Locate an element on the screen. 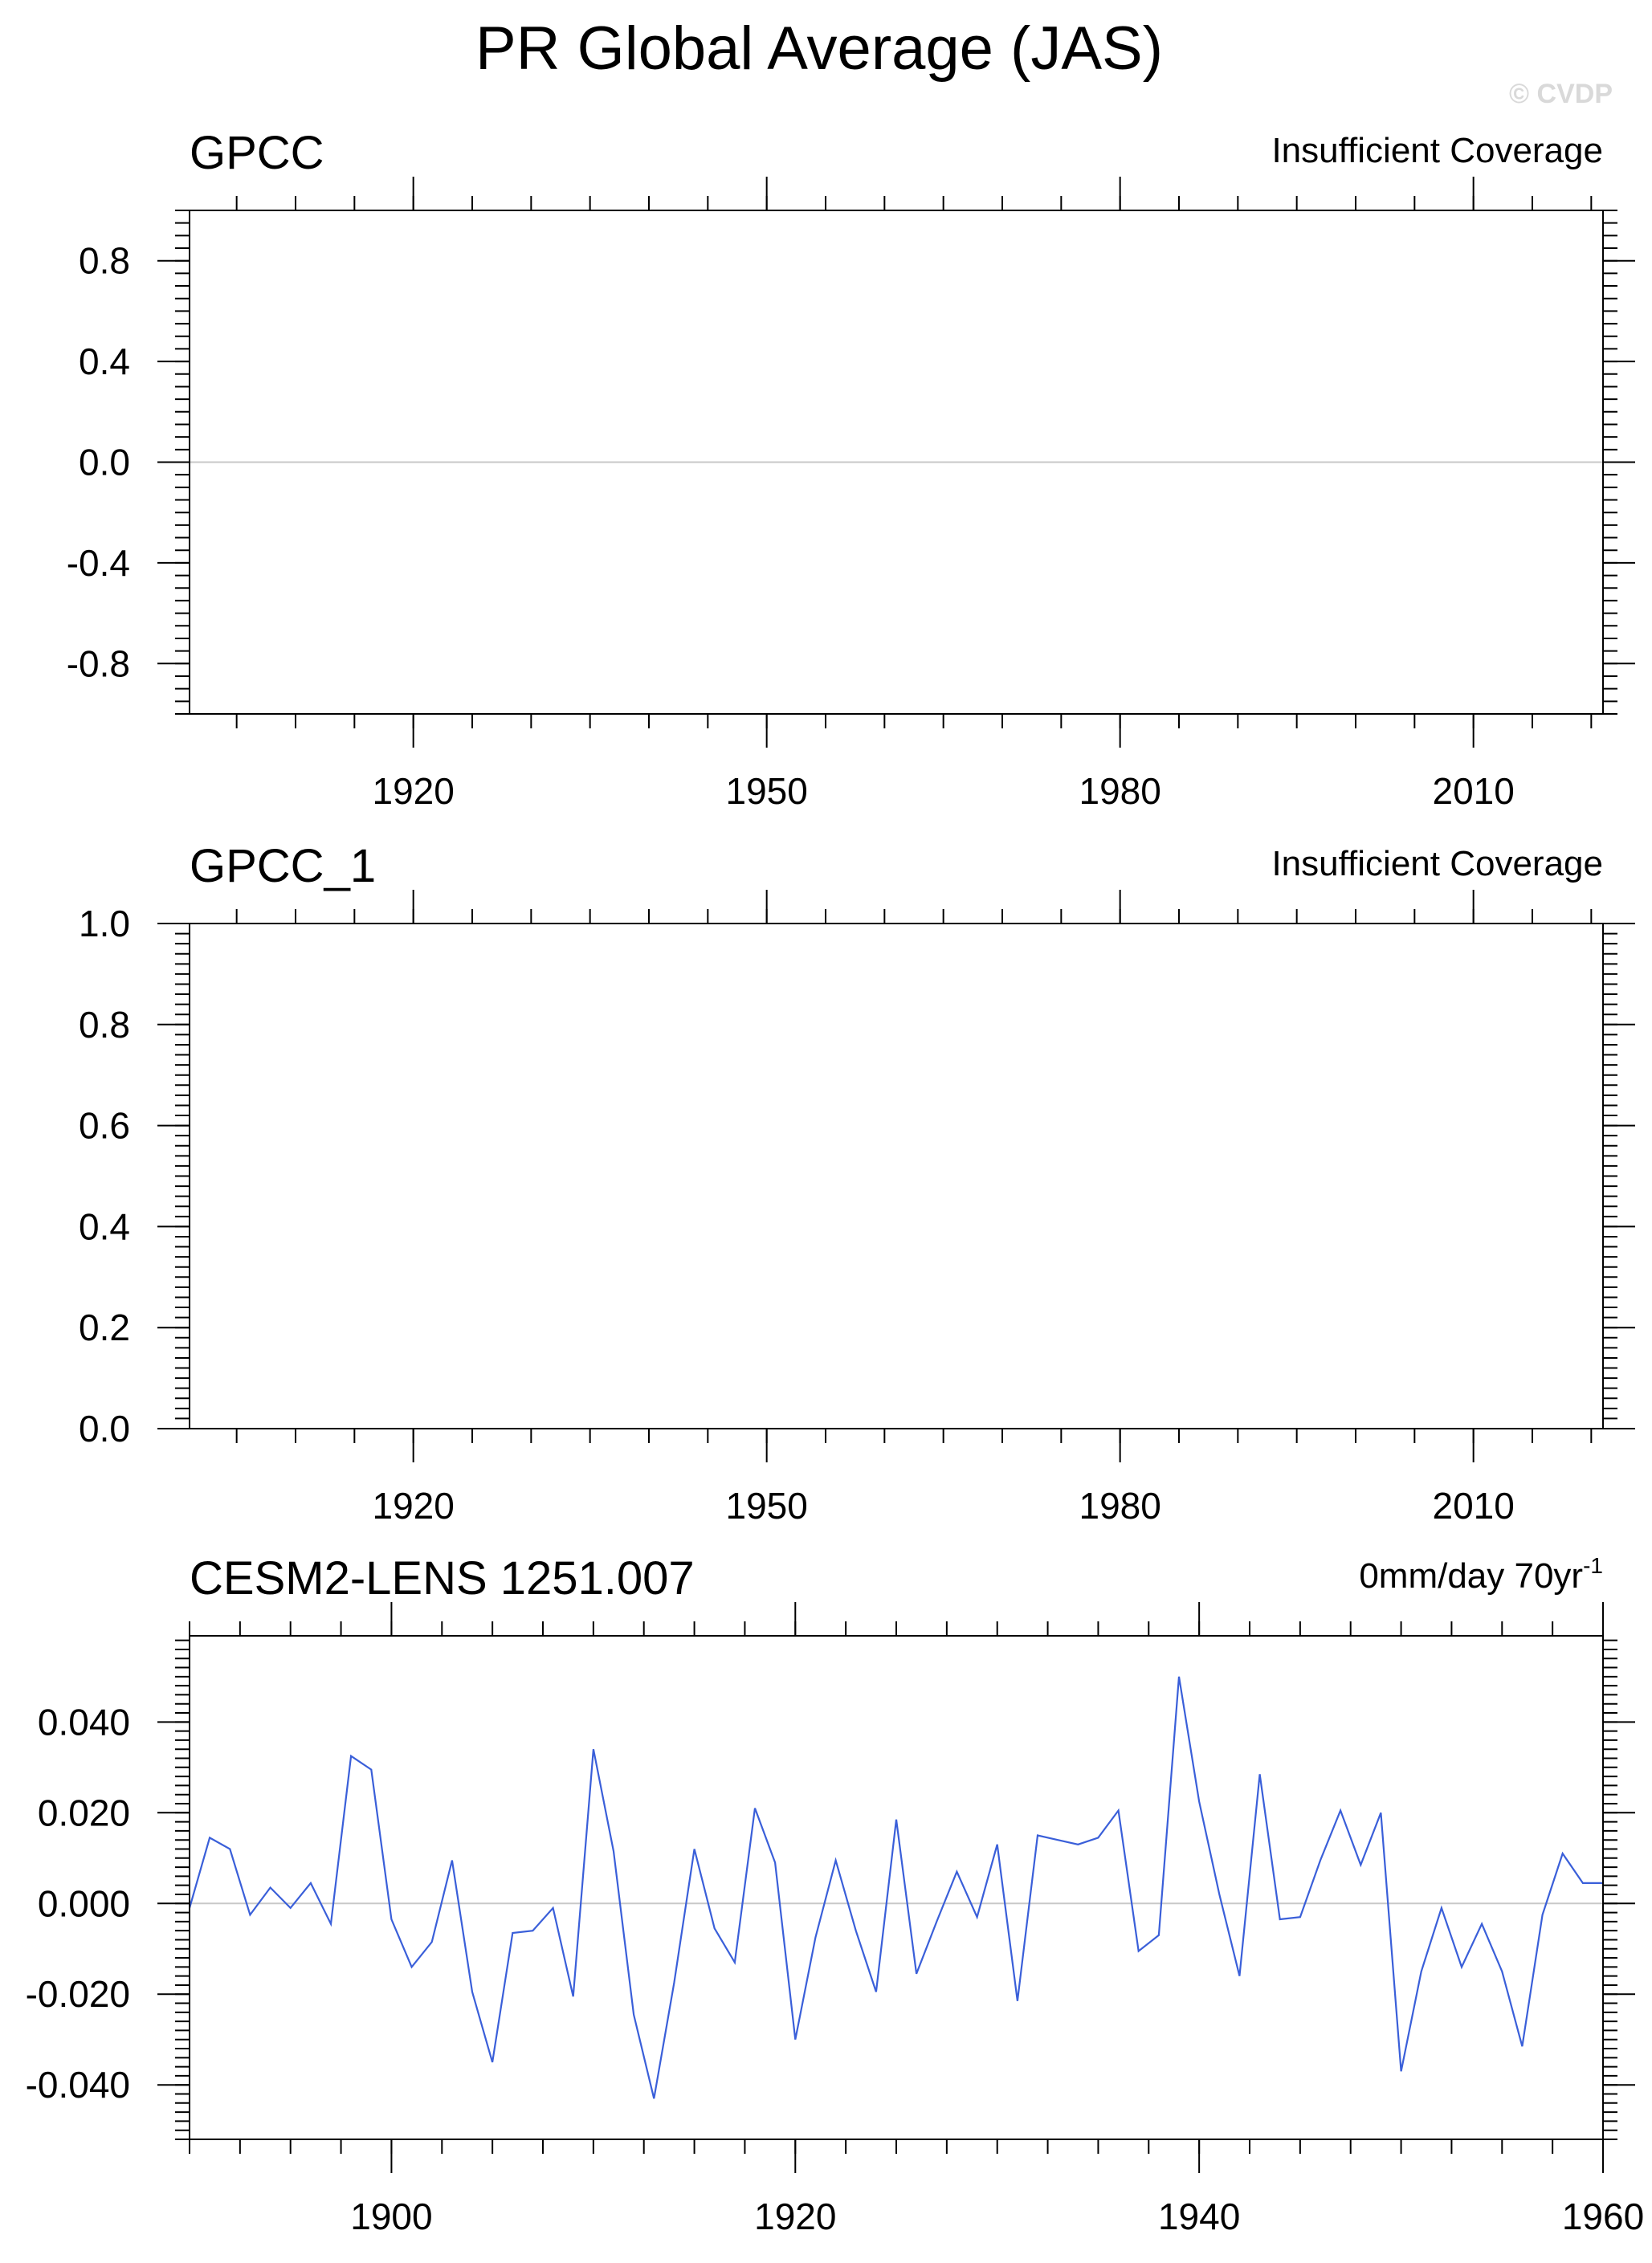 This screenshot has height=2263, width=1652. x-tick-label: 1960 is located at coordinates (1603, 2216).